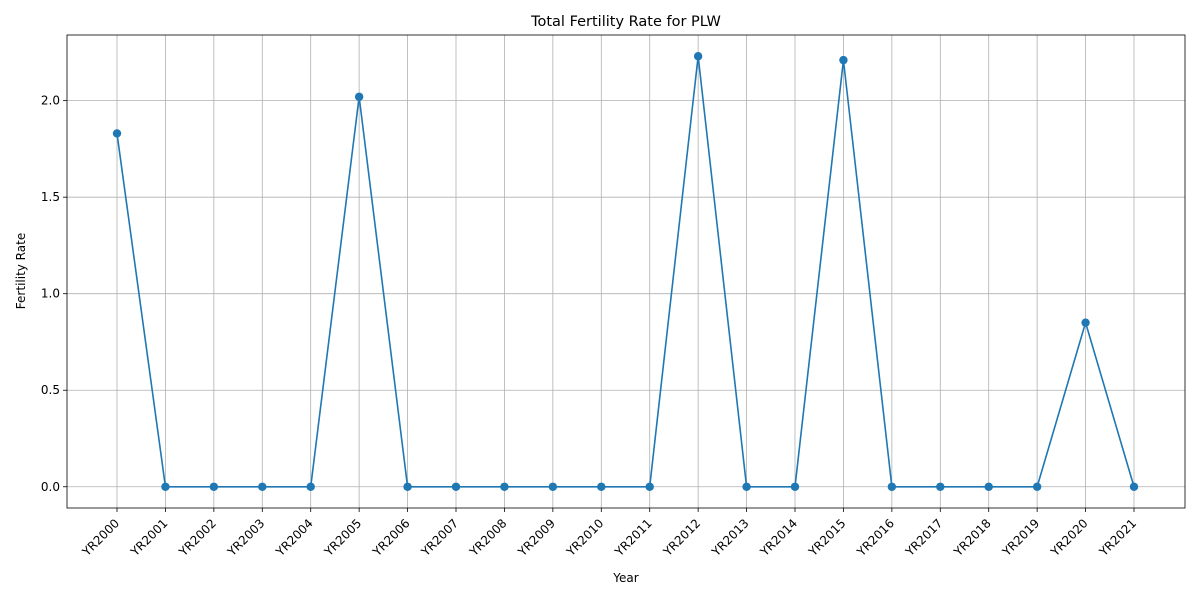 Image resolution: width=1200 pixels, height=604 pixels. I want to click on x-tick-label: YR2021, so click(1117, 537).